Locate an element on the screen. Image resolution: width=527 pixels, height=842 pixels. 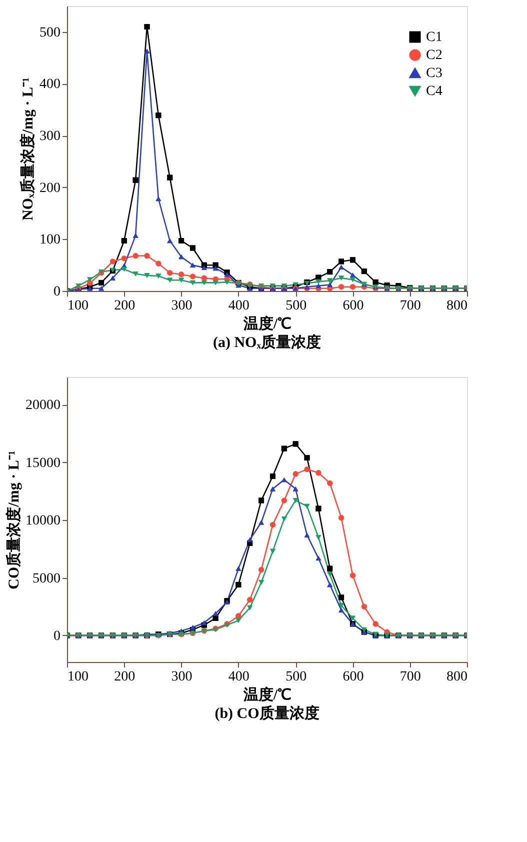
text: (a) NOₓ质量浓度 is located at coordinates (267, 342).